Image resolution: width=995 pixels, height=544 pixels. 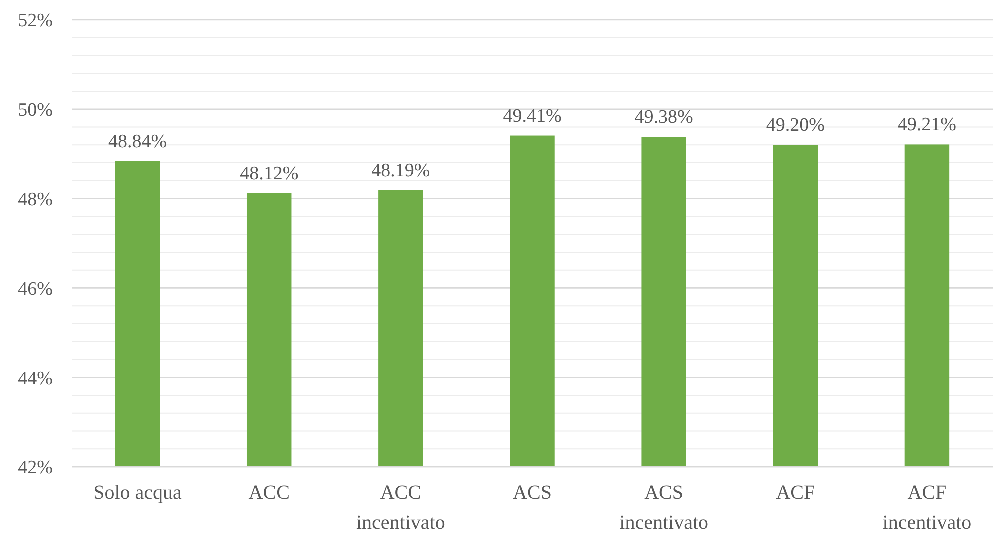 I want to click on x-tick-label: ACC incentivato, so click(x=401, y=508).